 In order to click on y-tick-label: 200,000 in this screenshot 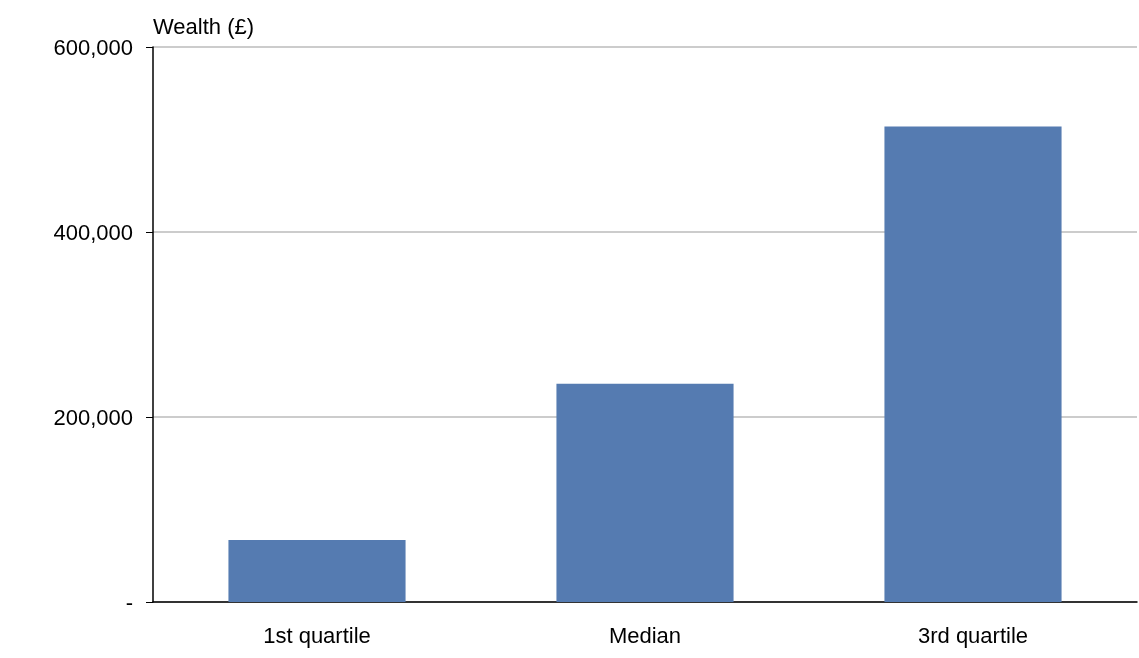, I will do `click(93, 417)`.